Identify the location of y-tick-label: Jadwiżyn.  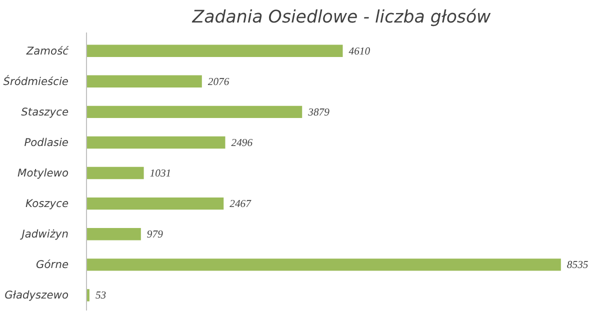
(44, 234).